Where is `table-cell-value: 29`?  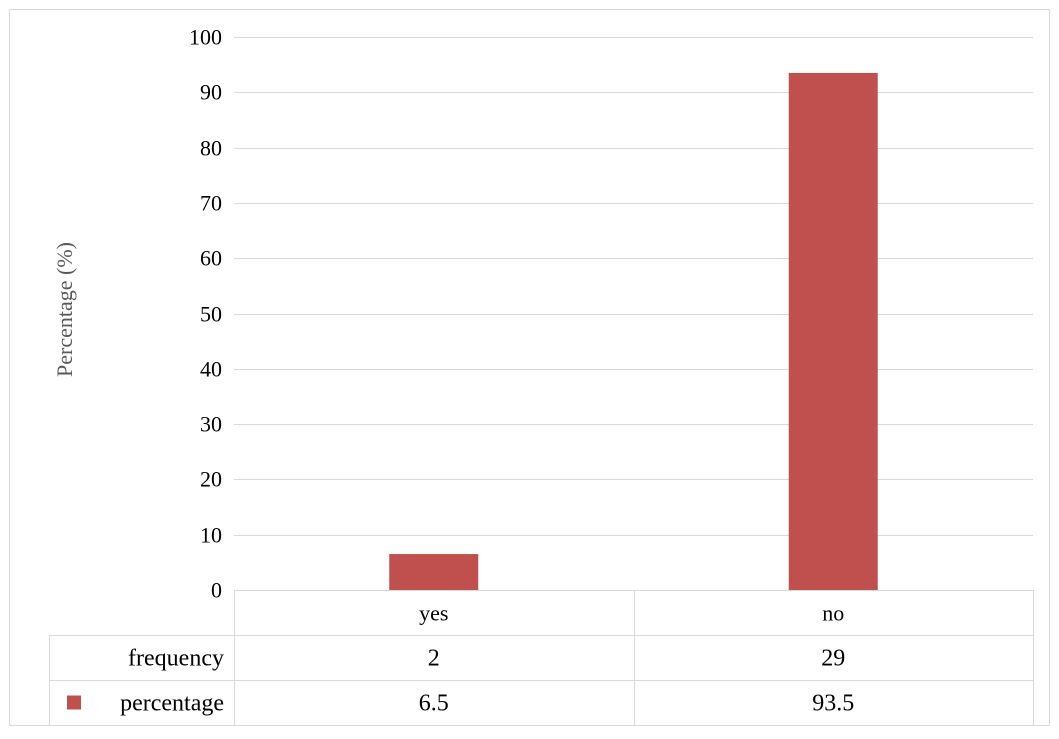 table-cell-value: 29 is located at coordinates (833, 659).